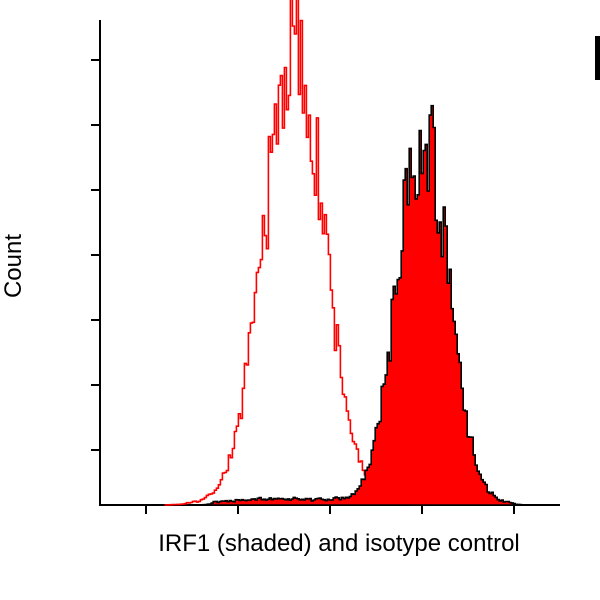  Describe the element at coordinates (597, 58) in the screenshot. I see `cropped-edge-artifact` at that location.